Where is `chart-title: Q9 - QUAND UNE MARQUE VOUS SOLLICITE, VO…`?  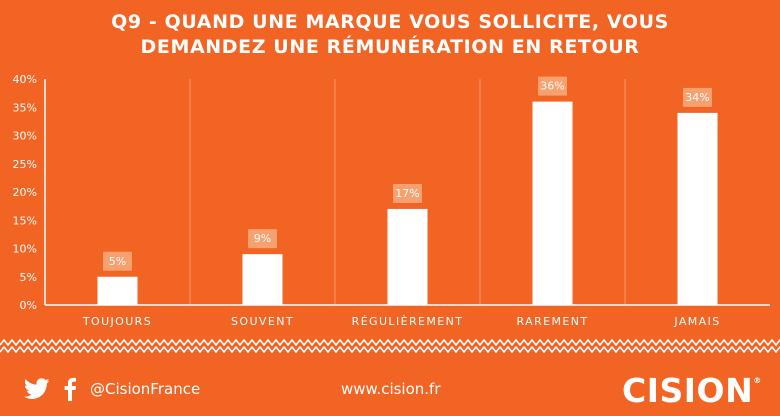
chart-title: Q9 - QUAND UNE MARQUE VOUS SOLLICITE, VO… is located at coordinates (390, 35).